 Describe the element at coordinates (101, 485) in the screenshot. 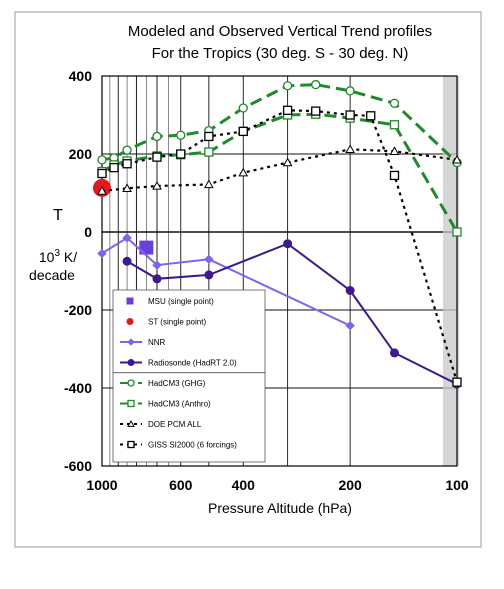

I see `x-tick-label: 1000` at that location.